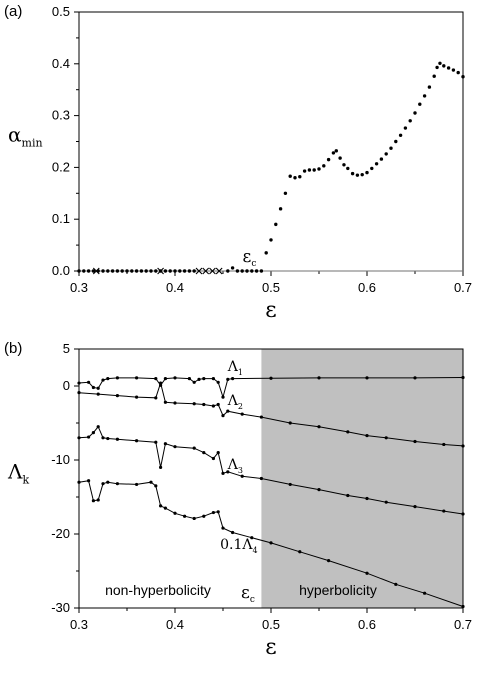 The image size is (485, 678). I want to click on y-tick-label: 0.0, so click(61, 270).